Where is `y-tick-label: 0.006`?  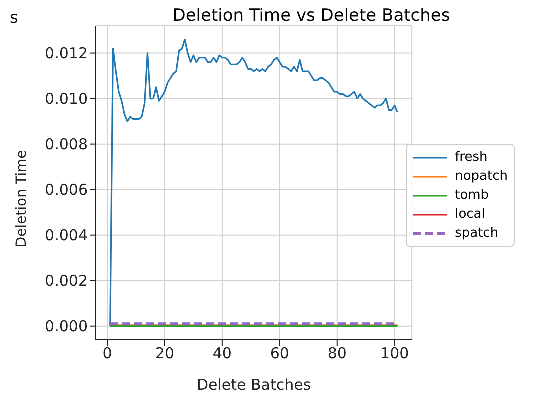 y-tick-label: 0.006 is located at coordinates (66, 190).